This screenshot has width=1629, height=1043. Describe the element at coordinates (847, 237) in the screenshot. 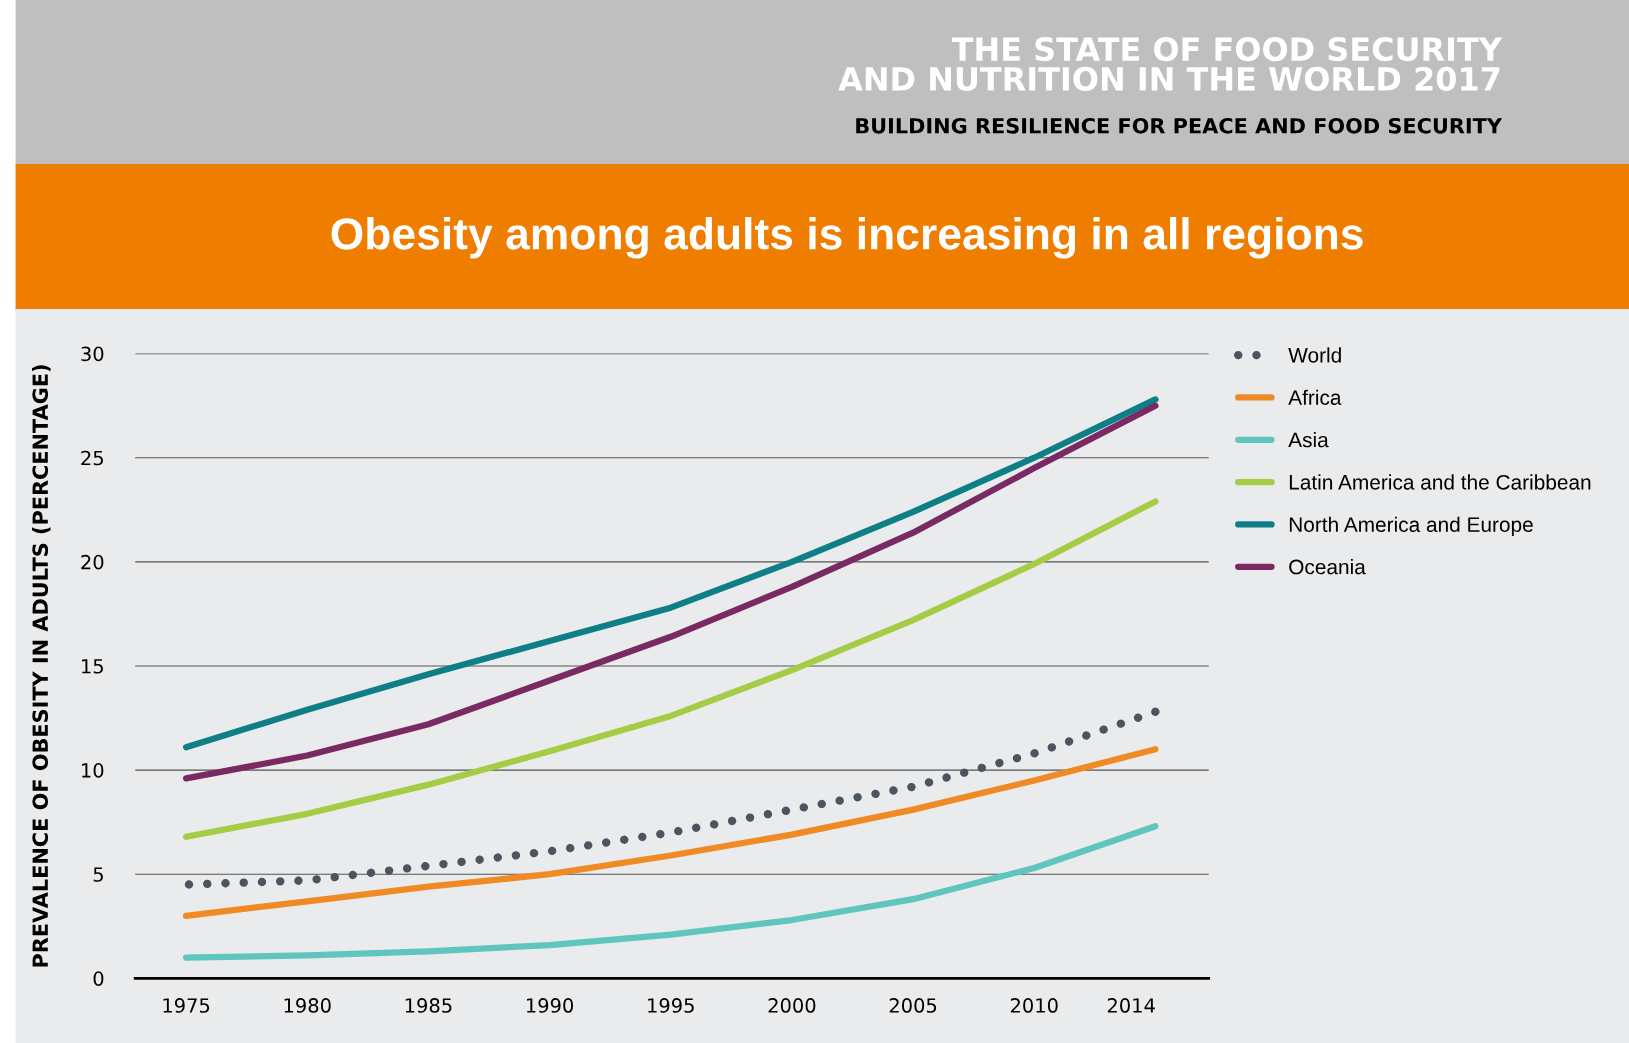

I see `chart-title: Obesity among adults is increasing in all regions` at that location.